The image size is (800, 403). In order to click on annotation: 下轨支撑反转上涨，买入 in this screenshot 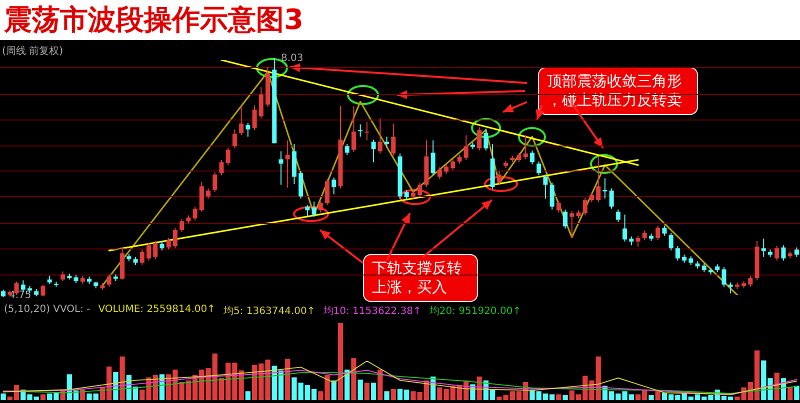, I will do `click(420, 278)`.